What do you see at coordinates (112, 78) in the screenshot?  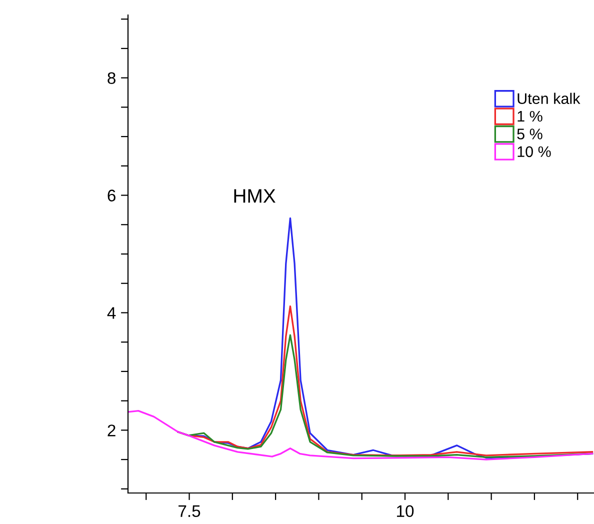 I see `y-tick-label: 8` at bounding box center [112, 78].